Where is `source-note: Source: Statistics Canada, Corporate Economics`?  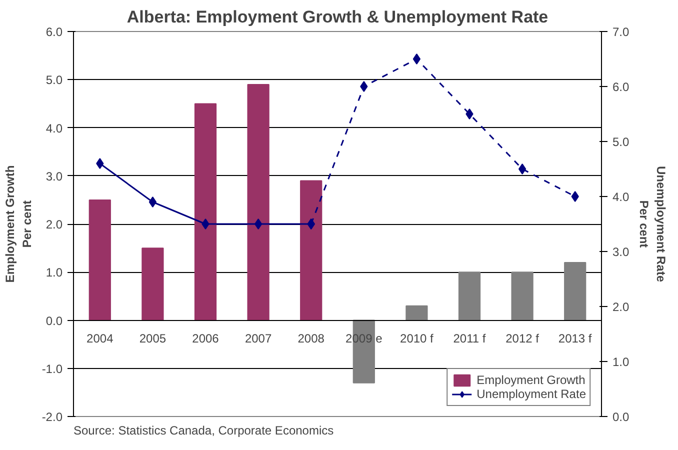
source-note: Source: Statistics Canada, Corporate Economics is located at coordinates (204, 431).